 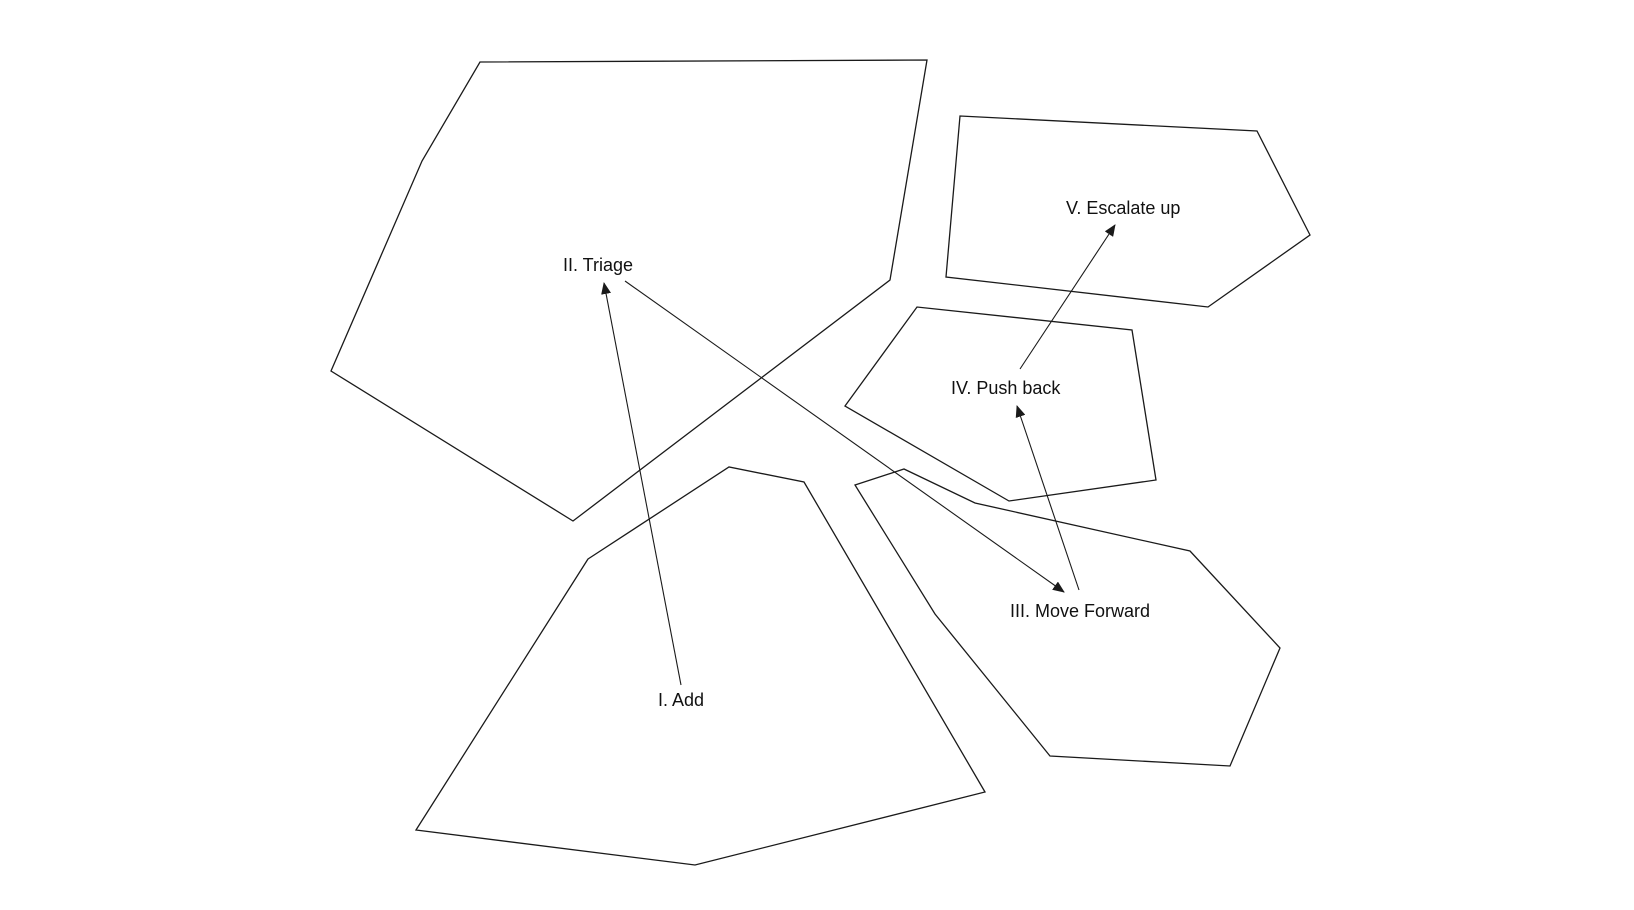 I want to click on arrow-add-to-triage, so click(x=641, y=484).